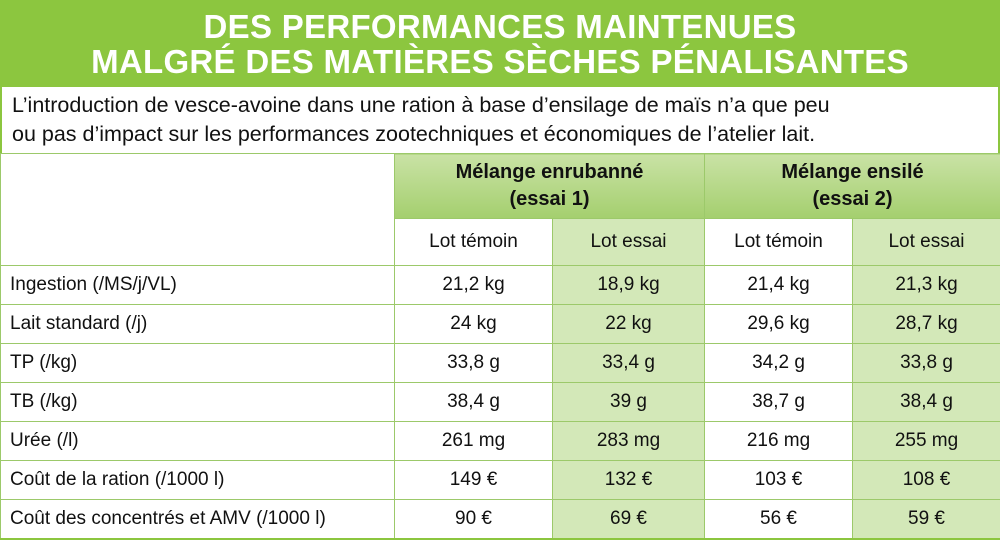  I want to click on cell-value: 38,7 g, so click(779, 402).